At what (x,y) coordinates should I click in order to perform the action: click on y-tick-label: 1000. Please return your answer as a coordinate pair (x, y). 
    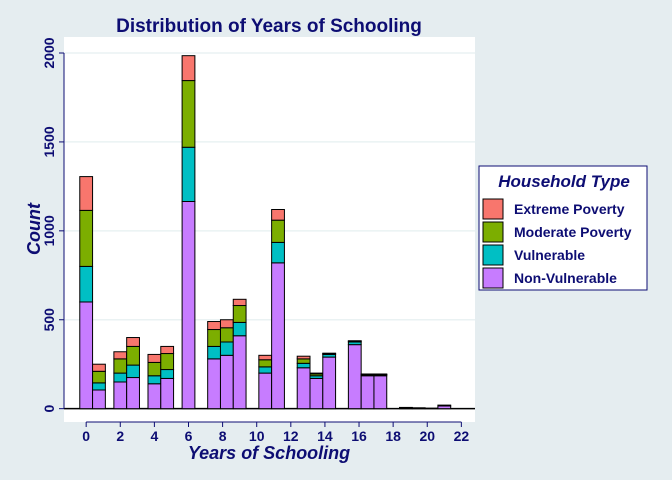
    Looking at the image, I should click on (49, 230).